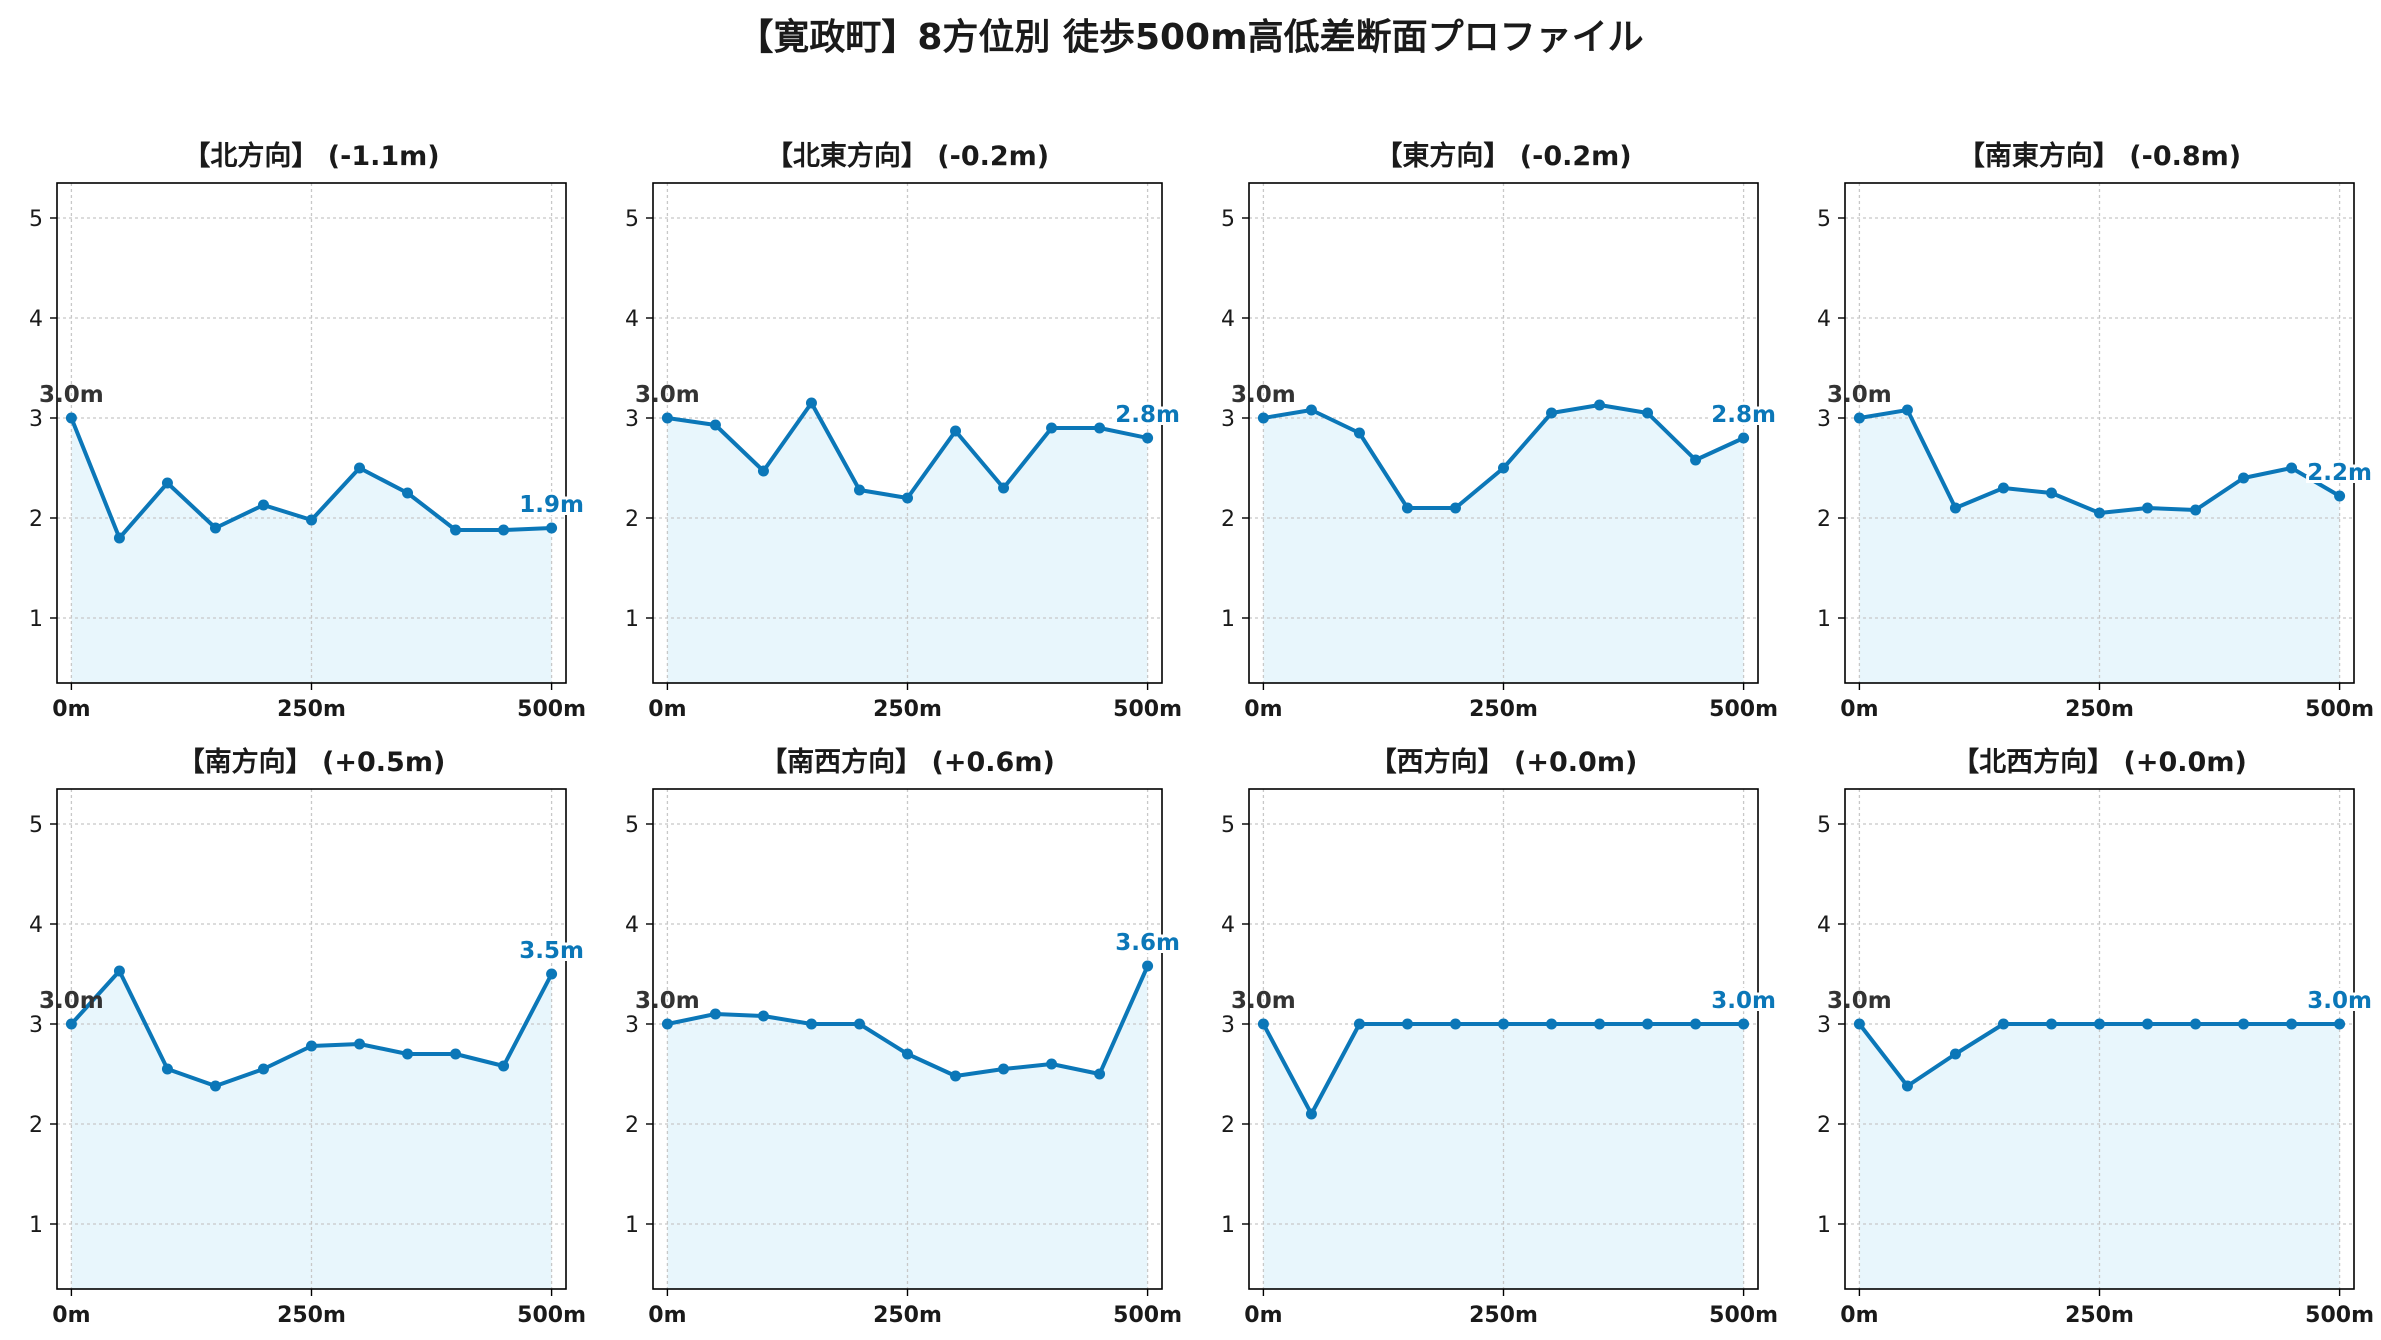  I want to click on end-value-label: 2.8m, so click(1743, 415).